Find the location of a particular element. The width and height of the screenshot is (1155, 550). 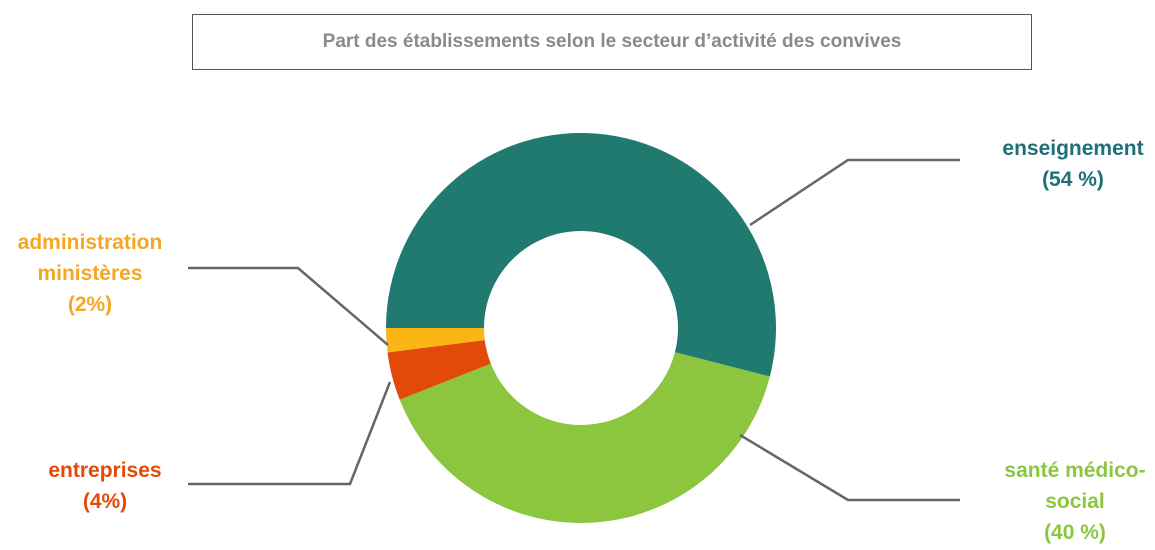

value-label: (4%) is located at coordinates (105, 501).